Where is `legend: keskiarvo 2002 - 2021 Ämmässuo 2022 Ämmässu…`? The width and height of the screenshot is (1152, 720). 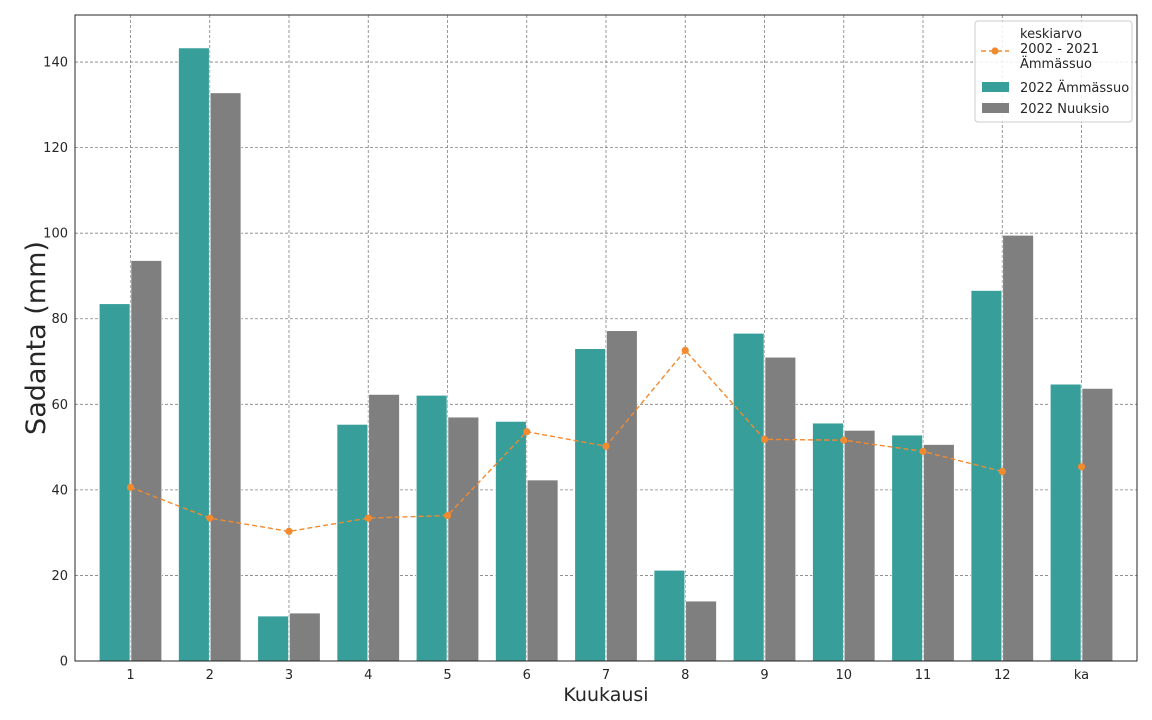 legend: keskiarvo 2002 - 2021 Ämmässuo 2022 Ämmässu… is located at coordinates (1053, 71).